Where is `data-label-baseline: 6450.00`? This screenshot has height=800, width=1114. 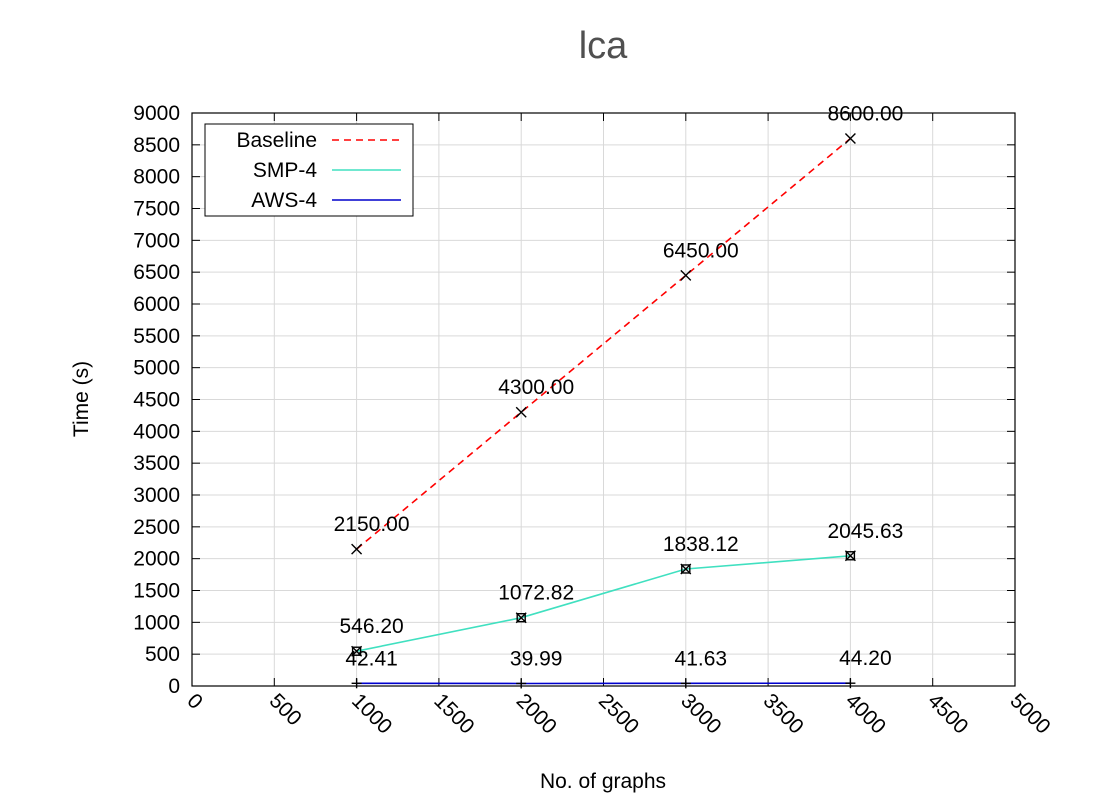
data-label-baseline: 6450.00 is located at coordinates (701, 250).